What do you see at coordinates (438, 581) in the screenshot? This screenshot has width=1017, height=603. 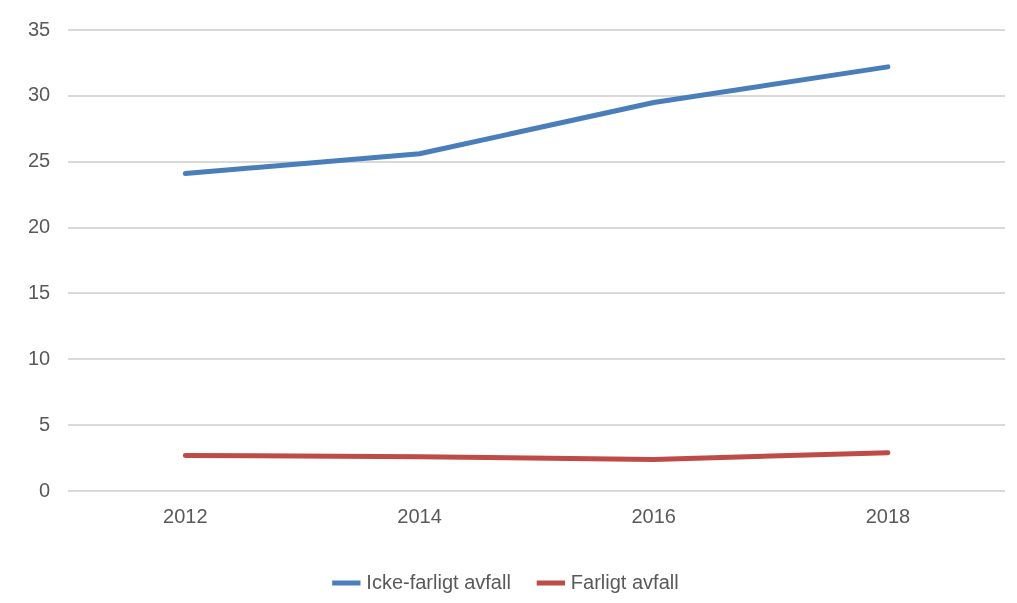 I see `legend-label: Icke-farligt avfall` at bounding box center [438, 581].